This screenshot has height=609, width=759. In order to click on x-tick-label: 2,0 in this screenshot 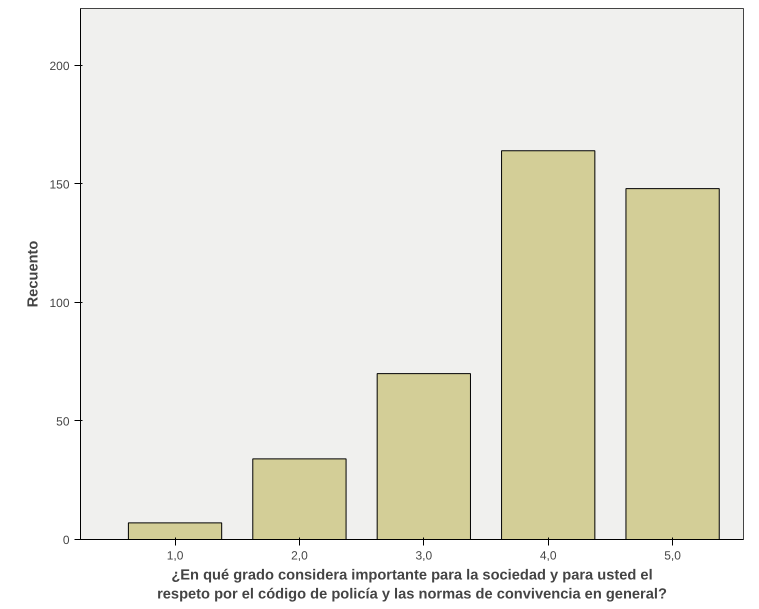, I will do `click(299, 555)`.